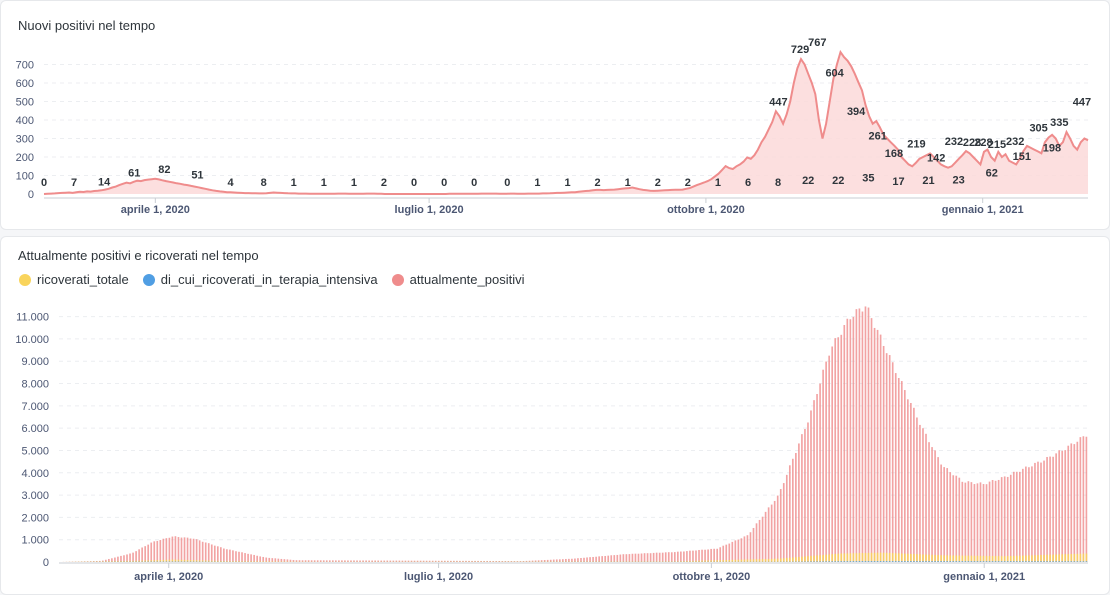 This screenshot has width=1110, height=595. I want to click on data-label: 2, so click(658, 183).